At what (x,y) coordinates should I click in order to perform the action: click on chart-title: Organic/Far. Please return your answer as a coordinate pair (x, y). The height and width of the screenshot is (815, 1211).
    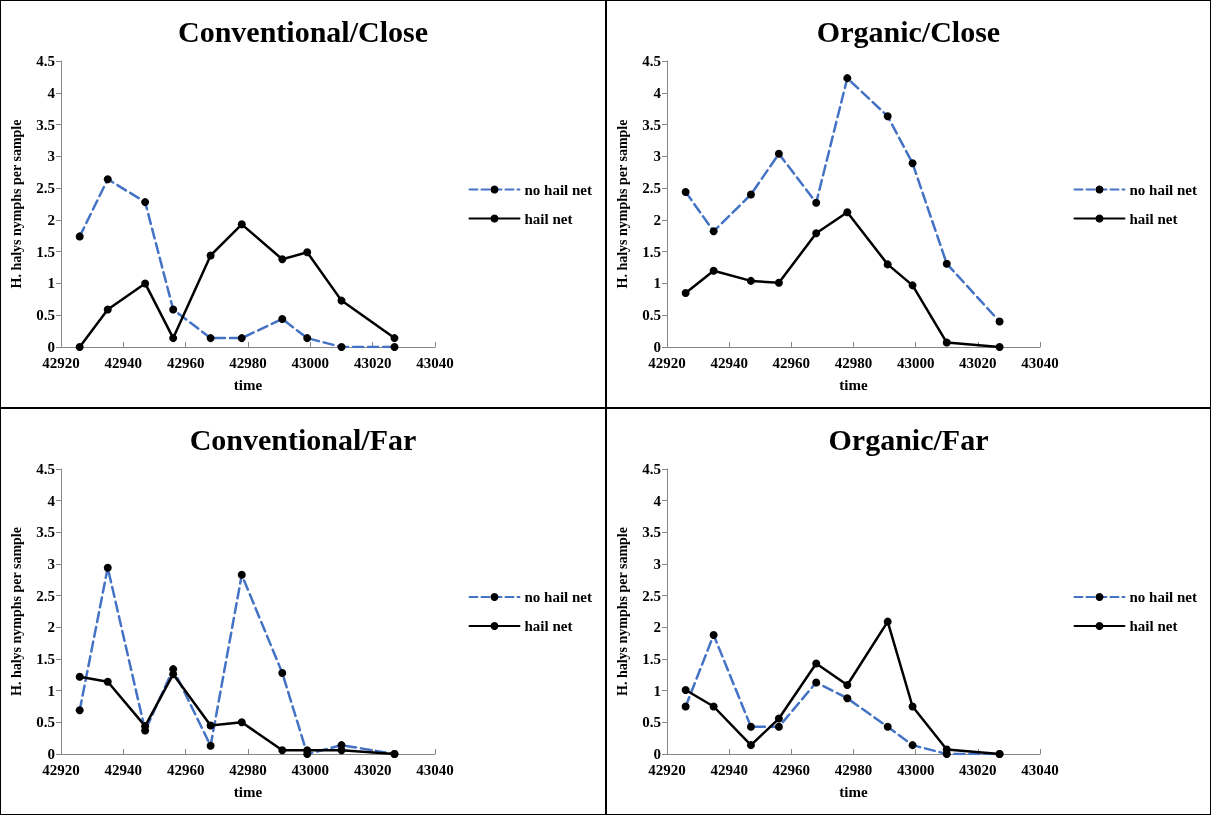
    Looking at the image, I should click on (908, 439).